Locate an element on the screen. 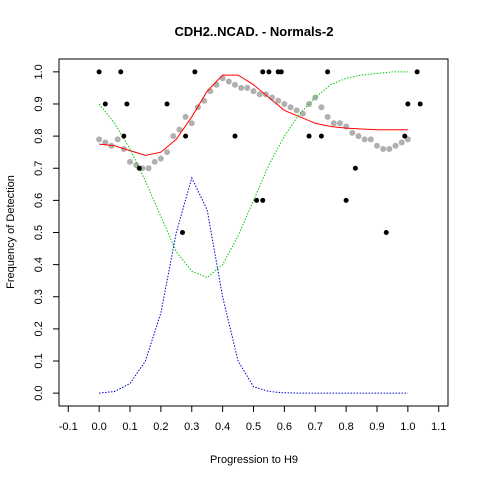 The image size is (480, 480). x-tick-label: 0.5 is located at coordinates (253, 427).